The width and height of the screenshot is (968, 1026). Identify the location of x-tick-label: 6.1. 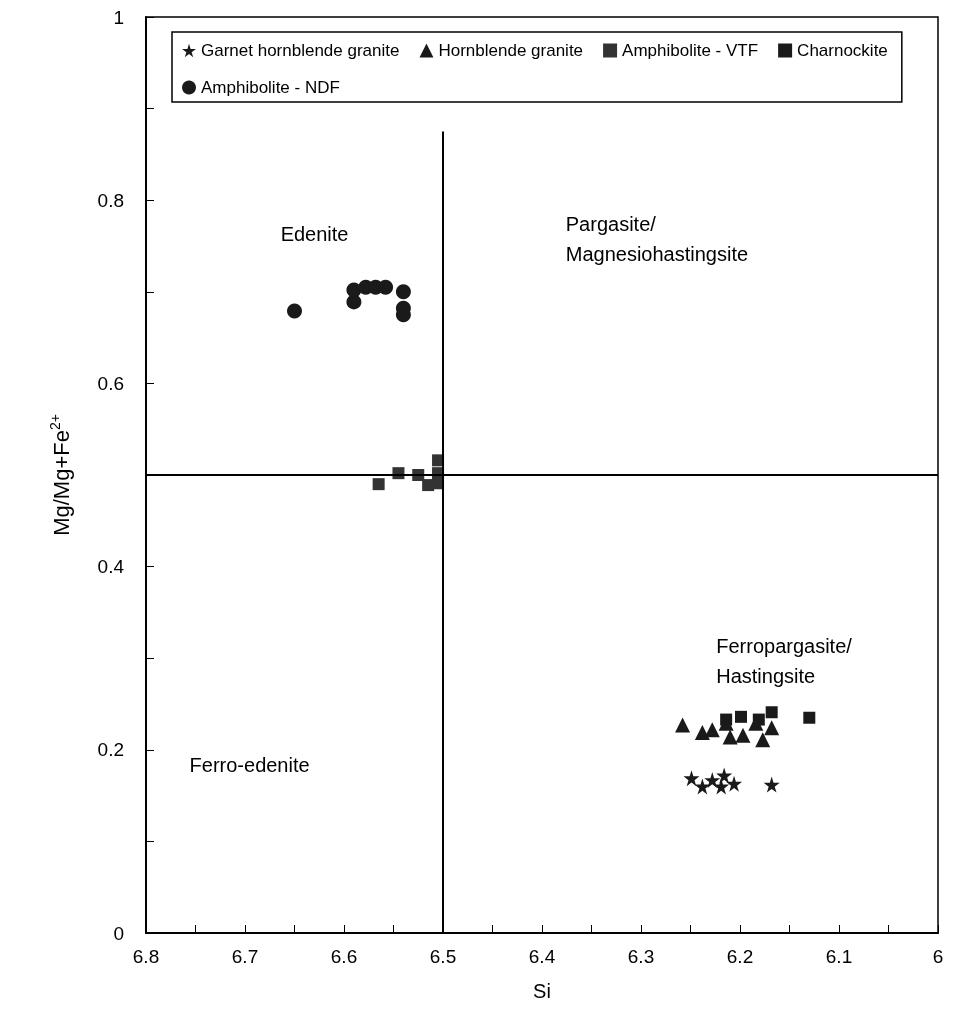
(839, 956).